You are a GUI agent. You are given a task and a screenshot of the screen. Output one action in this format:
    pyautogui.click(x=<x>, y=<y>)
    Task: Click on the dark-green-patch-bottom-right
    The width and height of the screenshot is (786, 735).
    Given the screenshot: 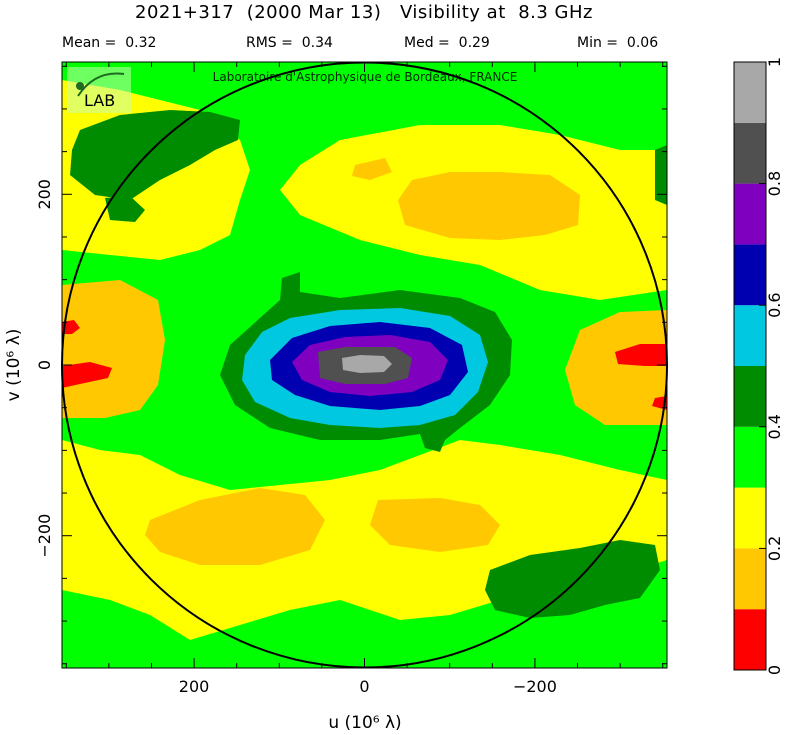 What is the action you would take?
    pyautogui.click(x=572, y=579)
    